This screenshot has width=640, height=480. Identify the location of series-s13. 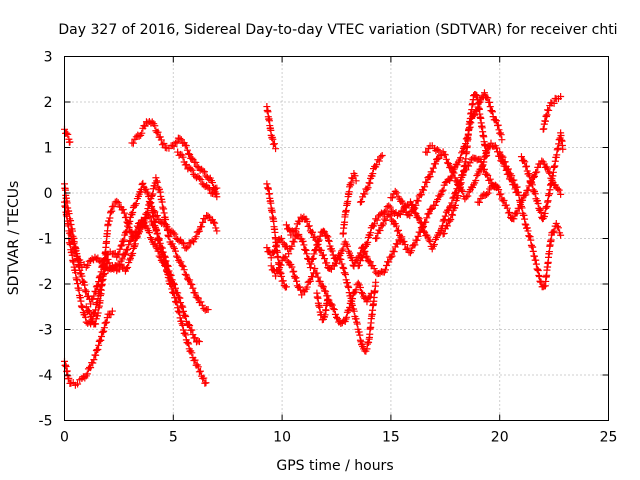
(321, 290).